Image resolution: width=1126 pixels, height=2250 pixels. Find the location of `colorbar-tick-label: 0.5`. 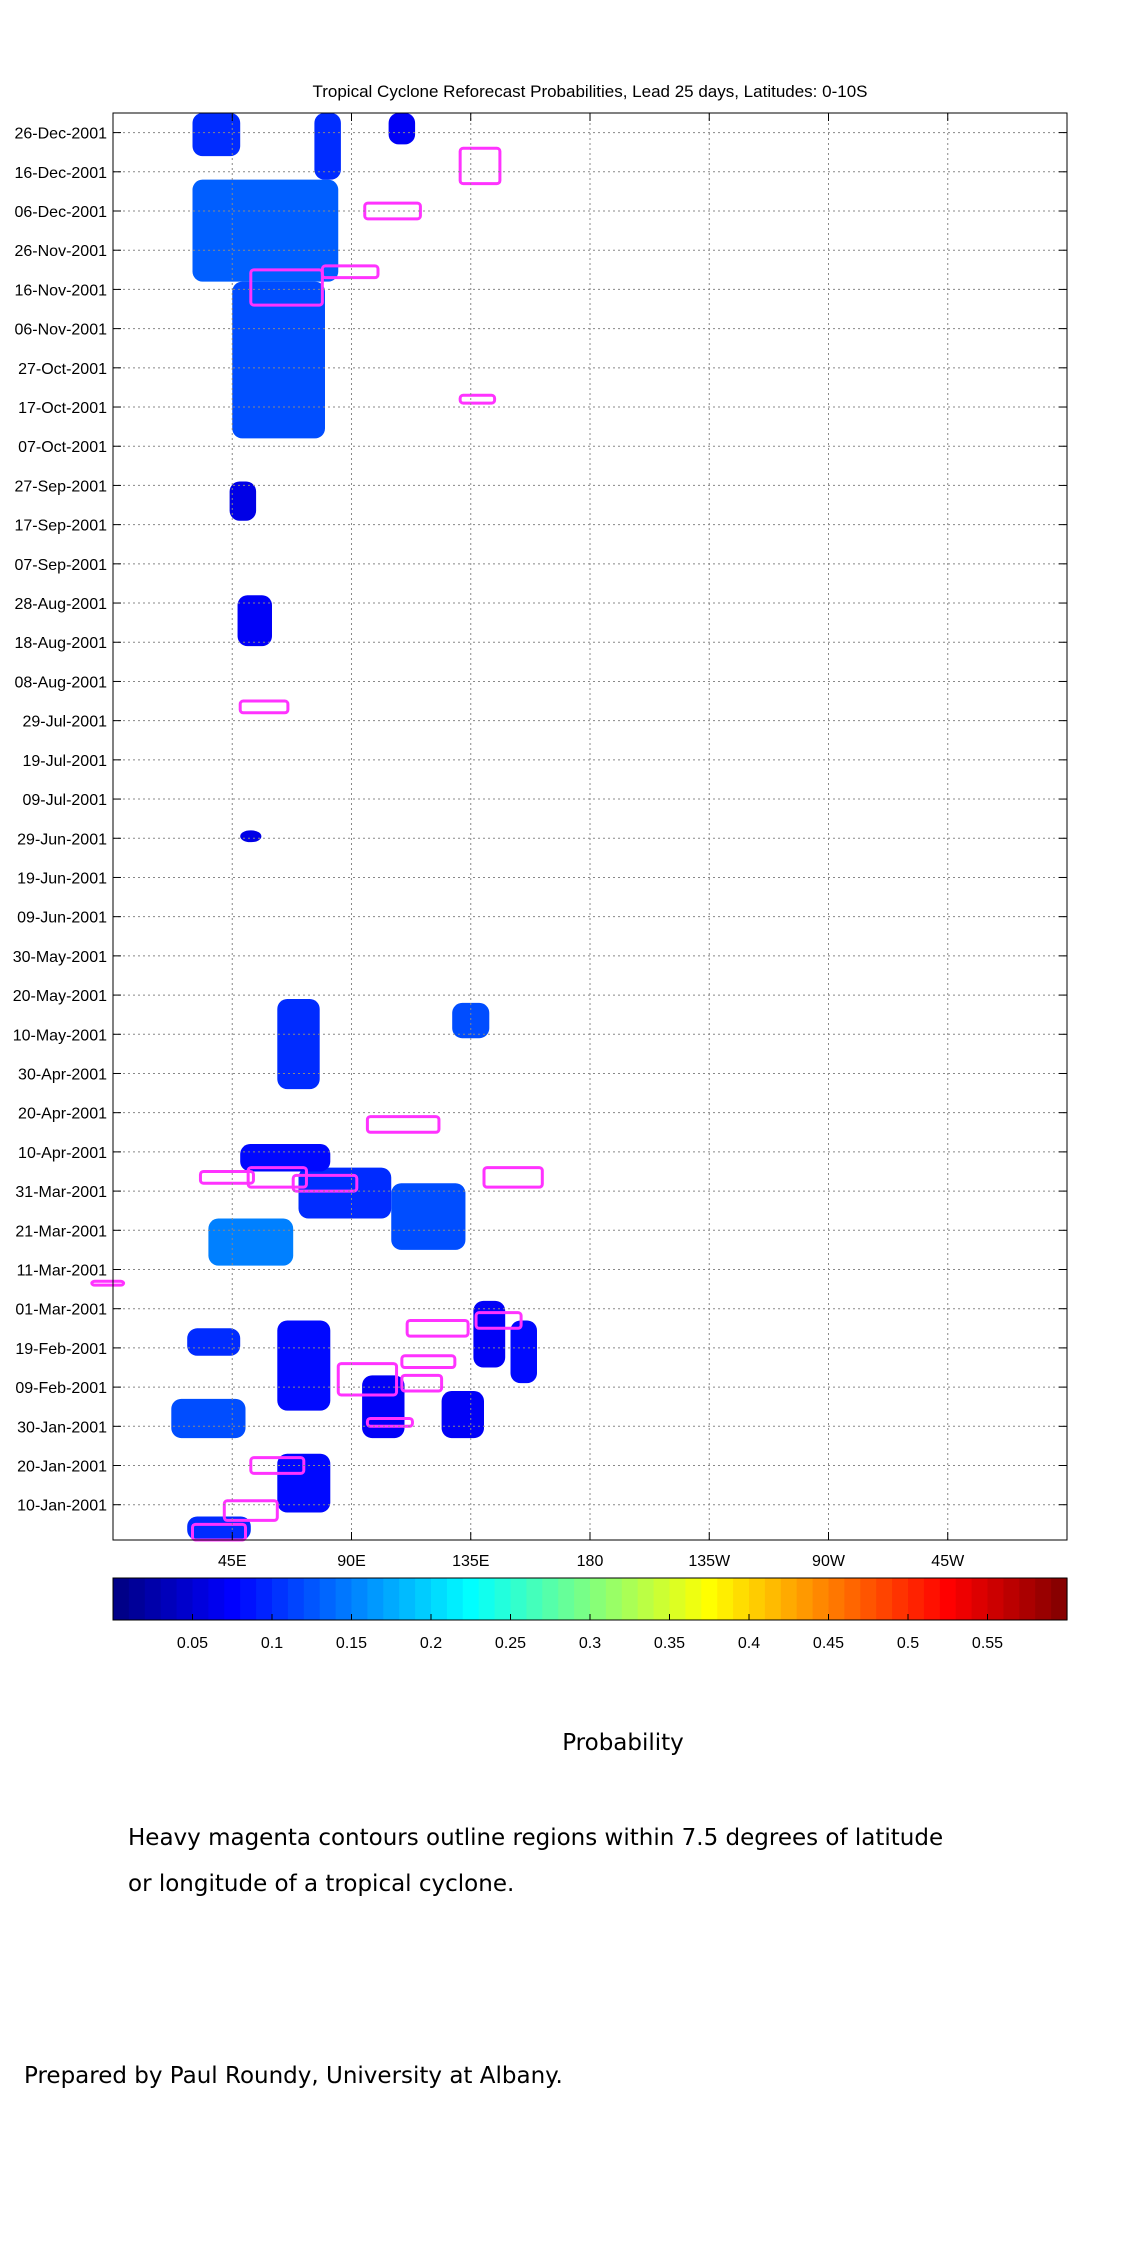

colorbar-tick-label: 0.5 is located at coordinates (908, 1643).